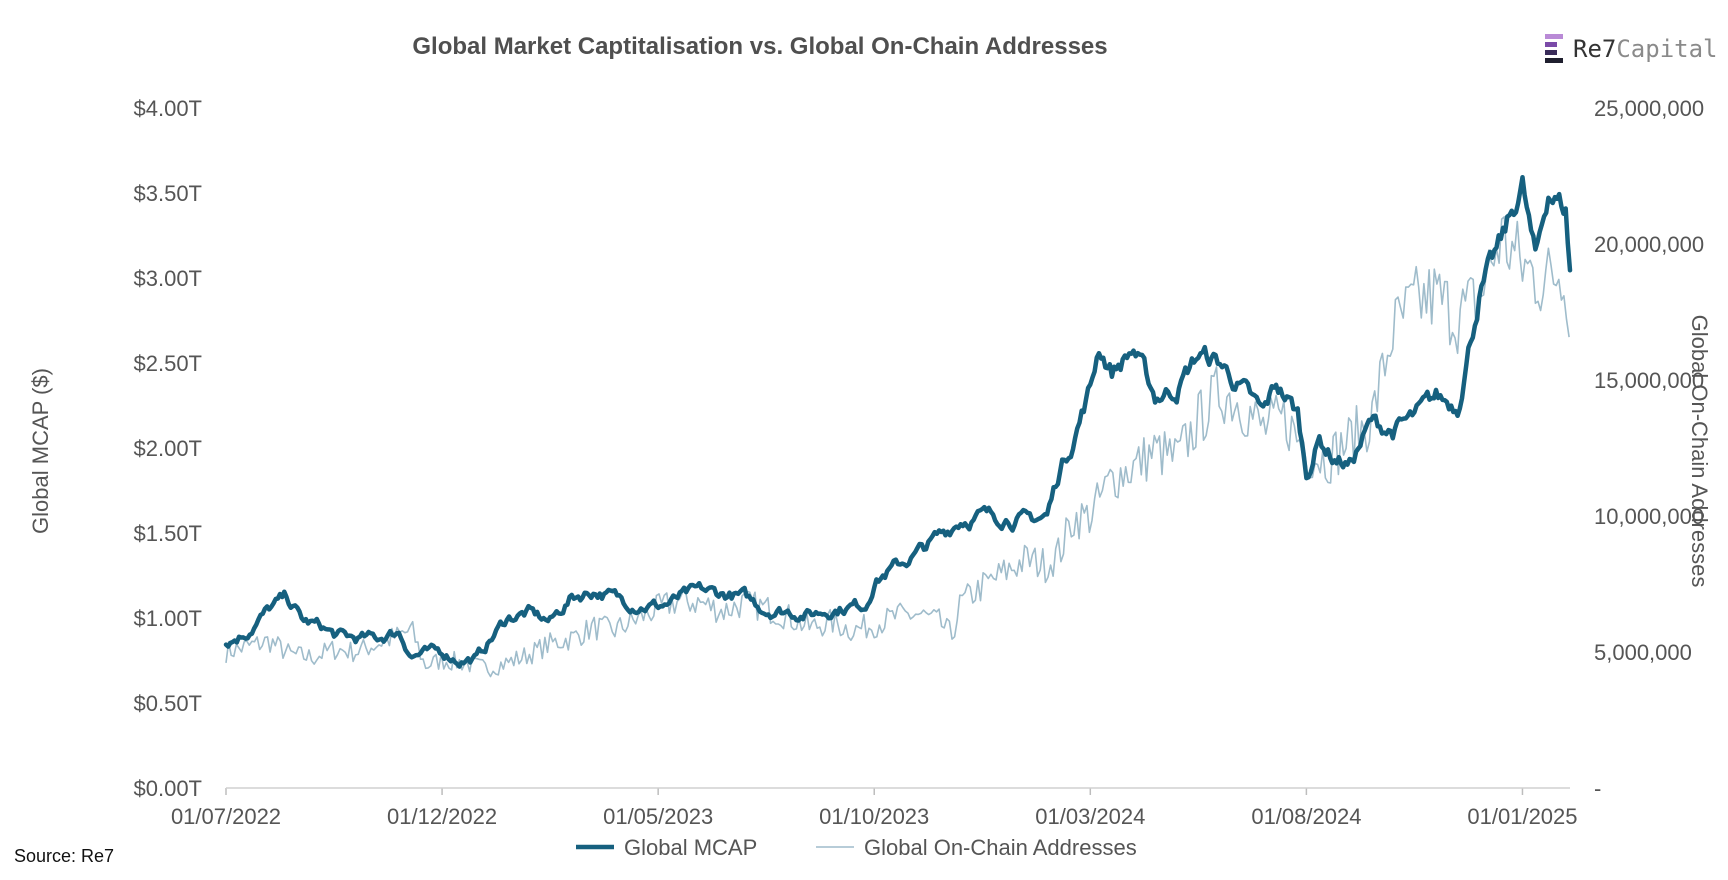  I want to click on y2-tick-label: -, so click(1597, 788).